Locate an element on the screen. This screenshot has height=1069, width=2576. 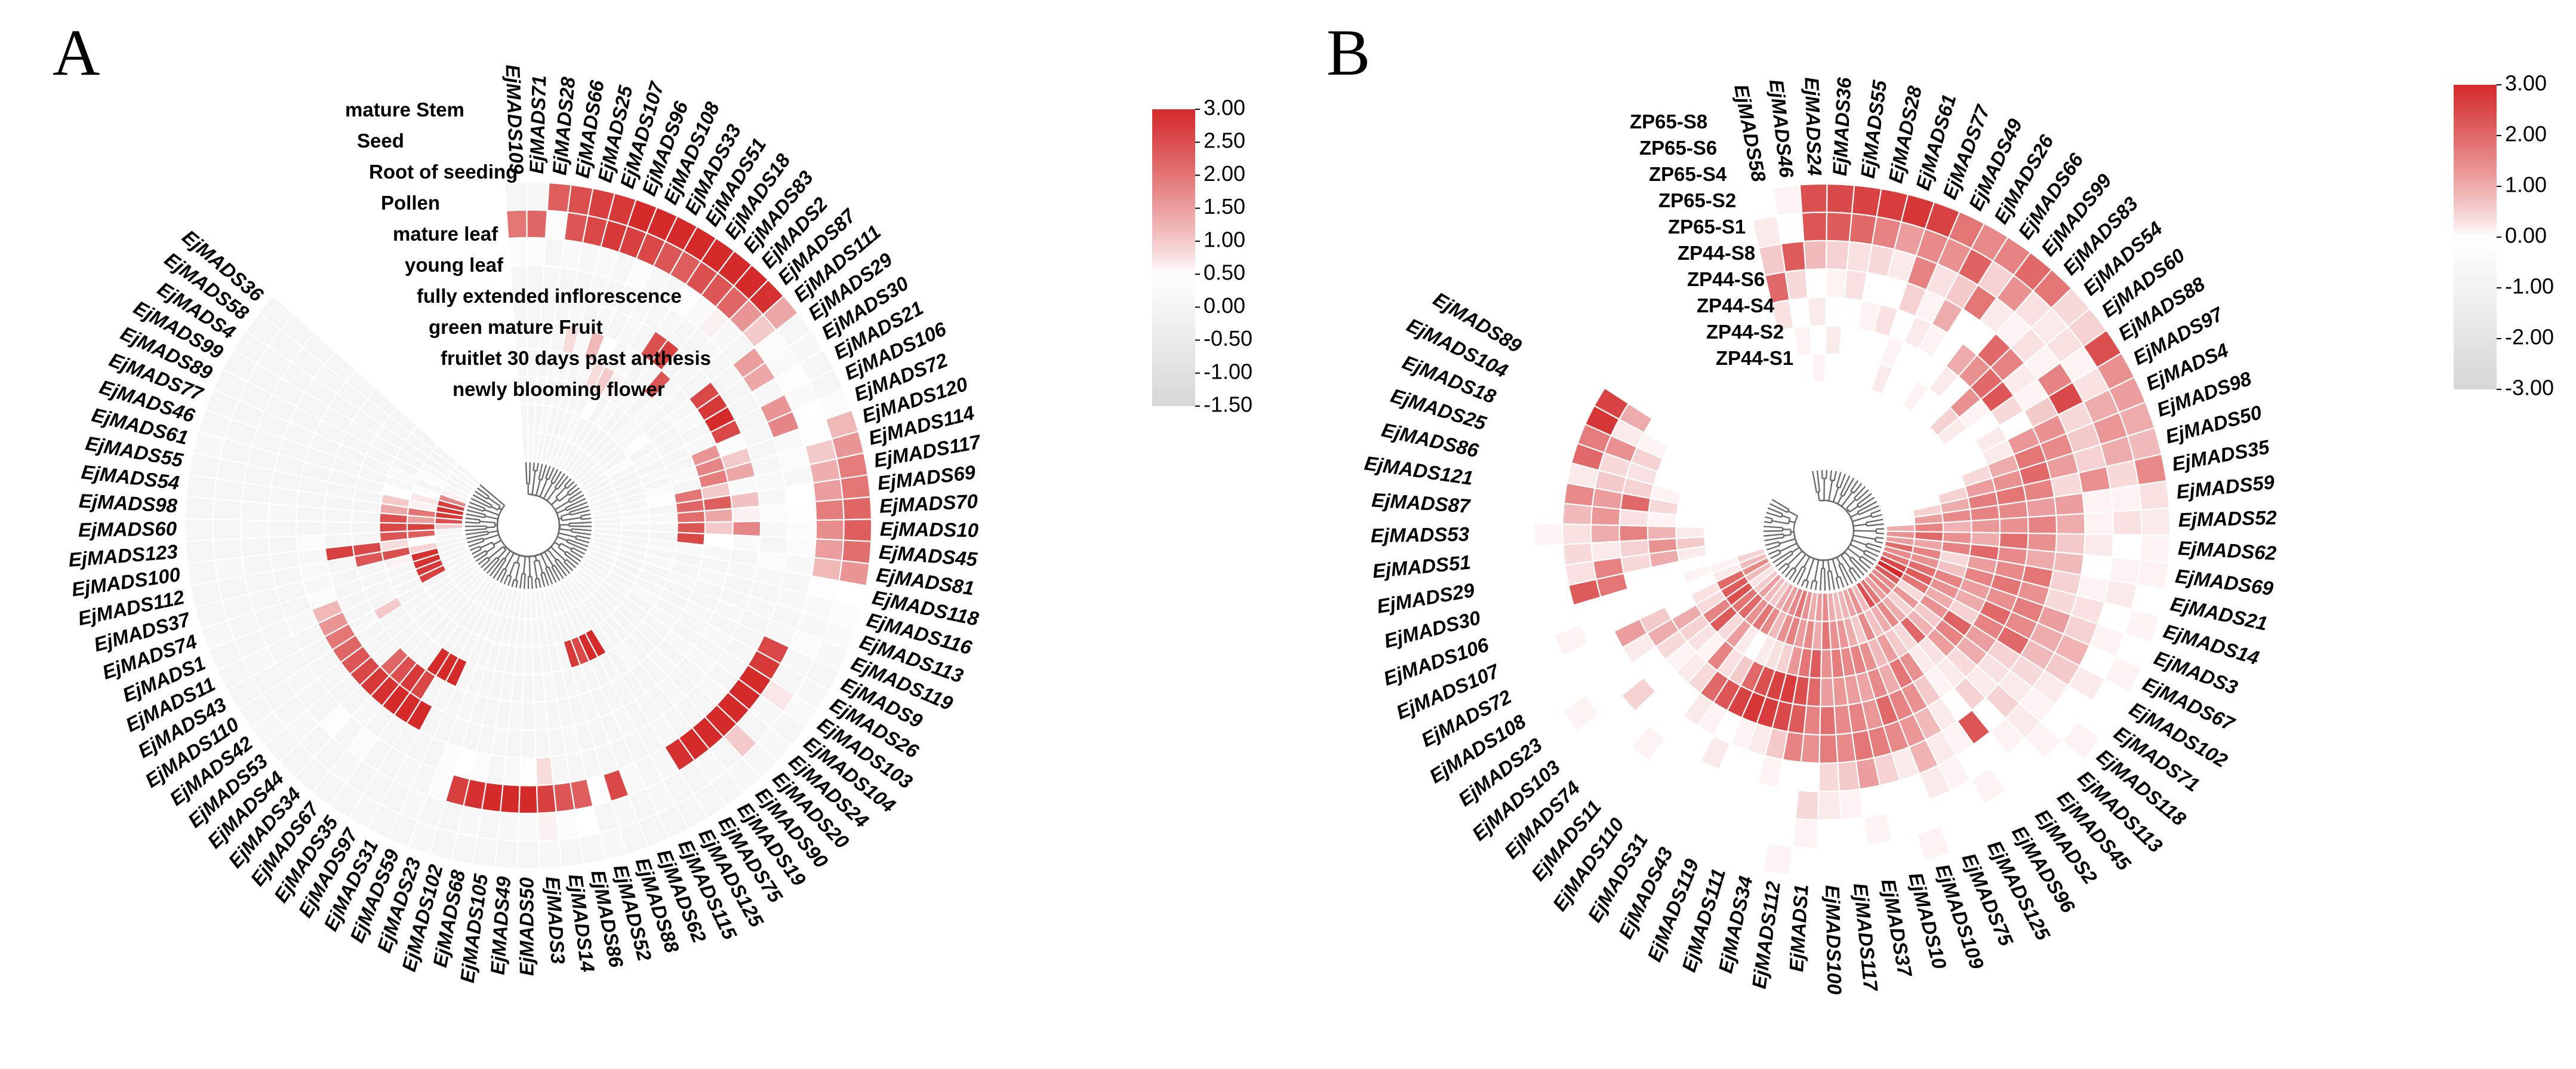
colorbar-gradient is located at coordinates (2475, 237).